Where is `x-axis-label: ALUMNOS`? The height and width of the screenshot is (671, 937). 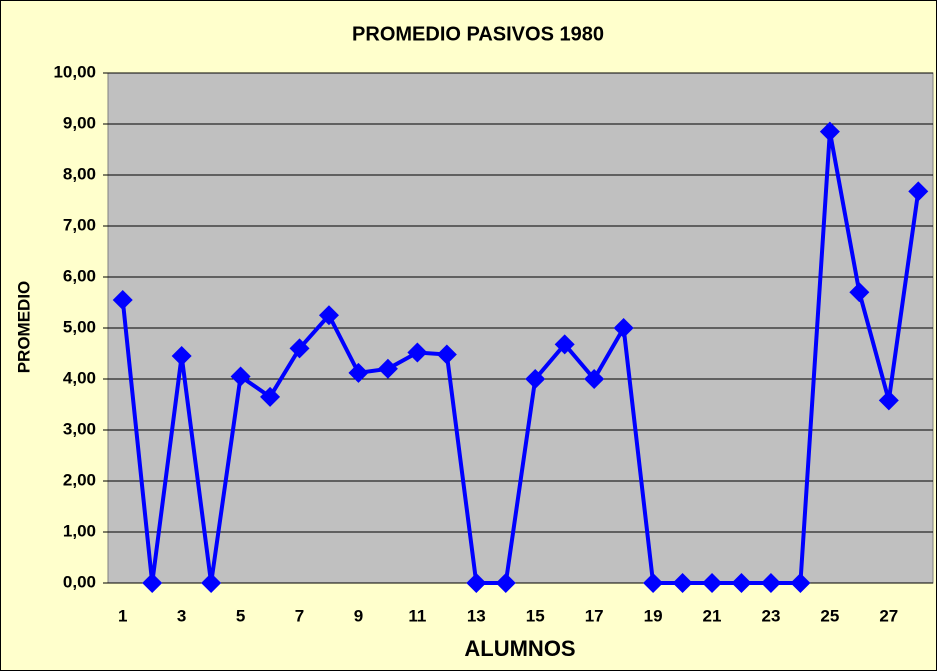
x-axis-label: ALUMNOS is located at coordinates (519, 648).